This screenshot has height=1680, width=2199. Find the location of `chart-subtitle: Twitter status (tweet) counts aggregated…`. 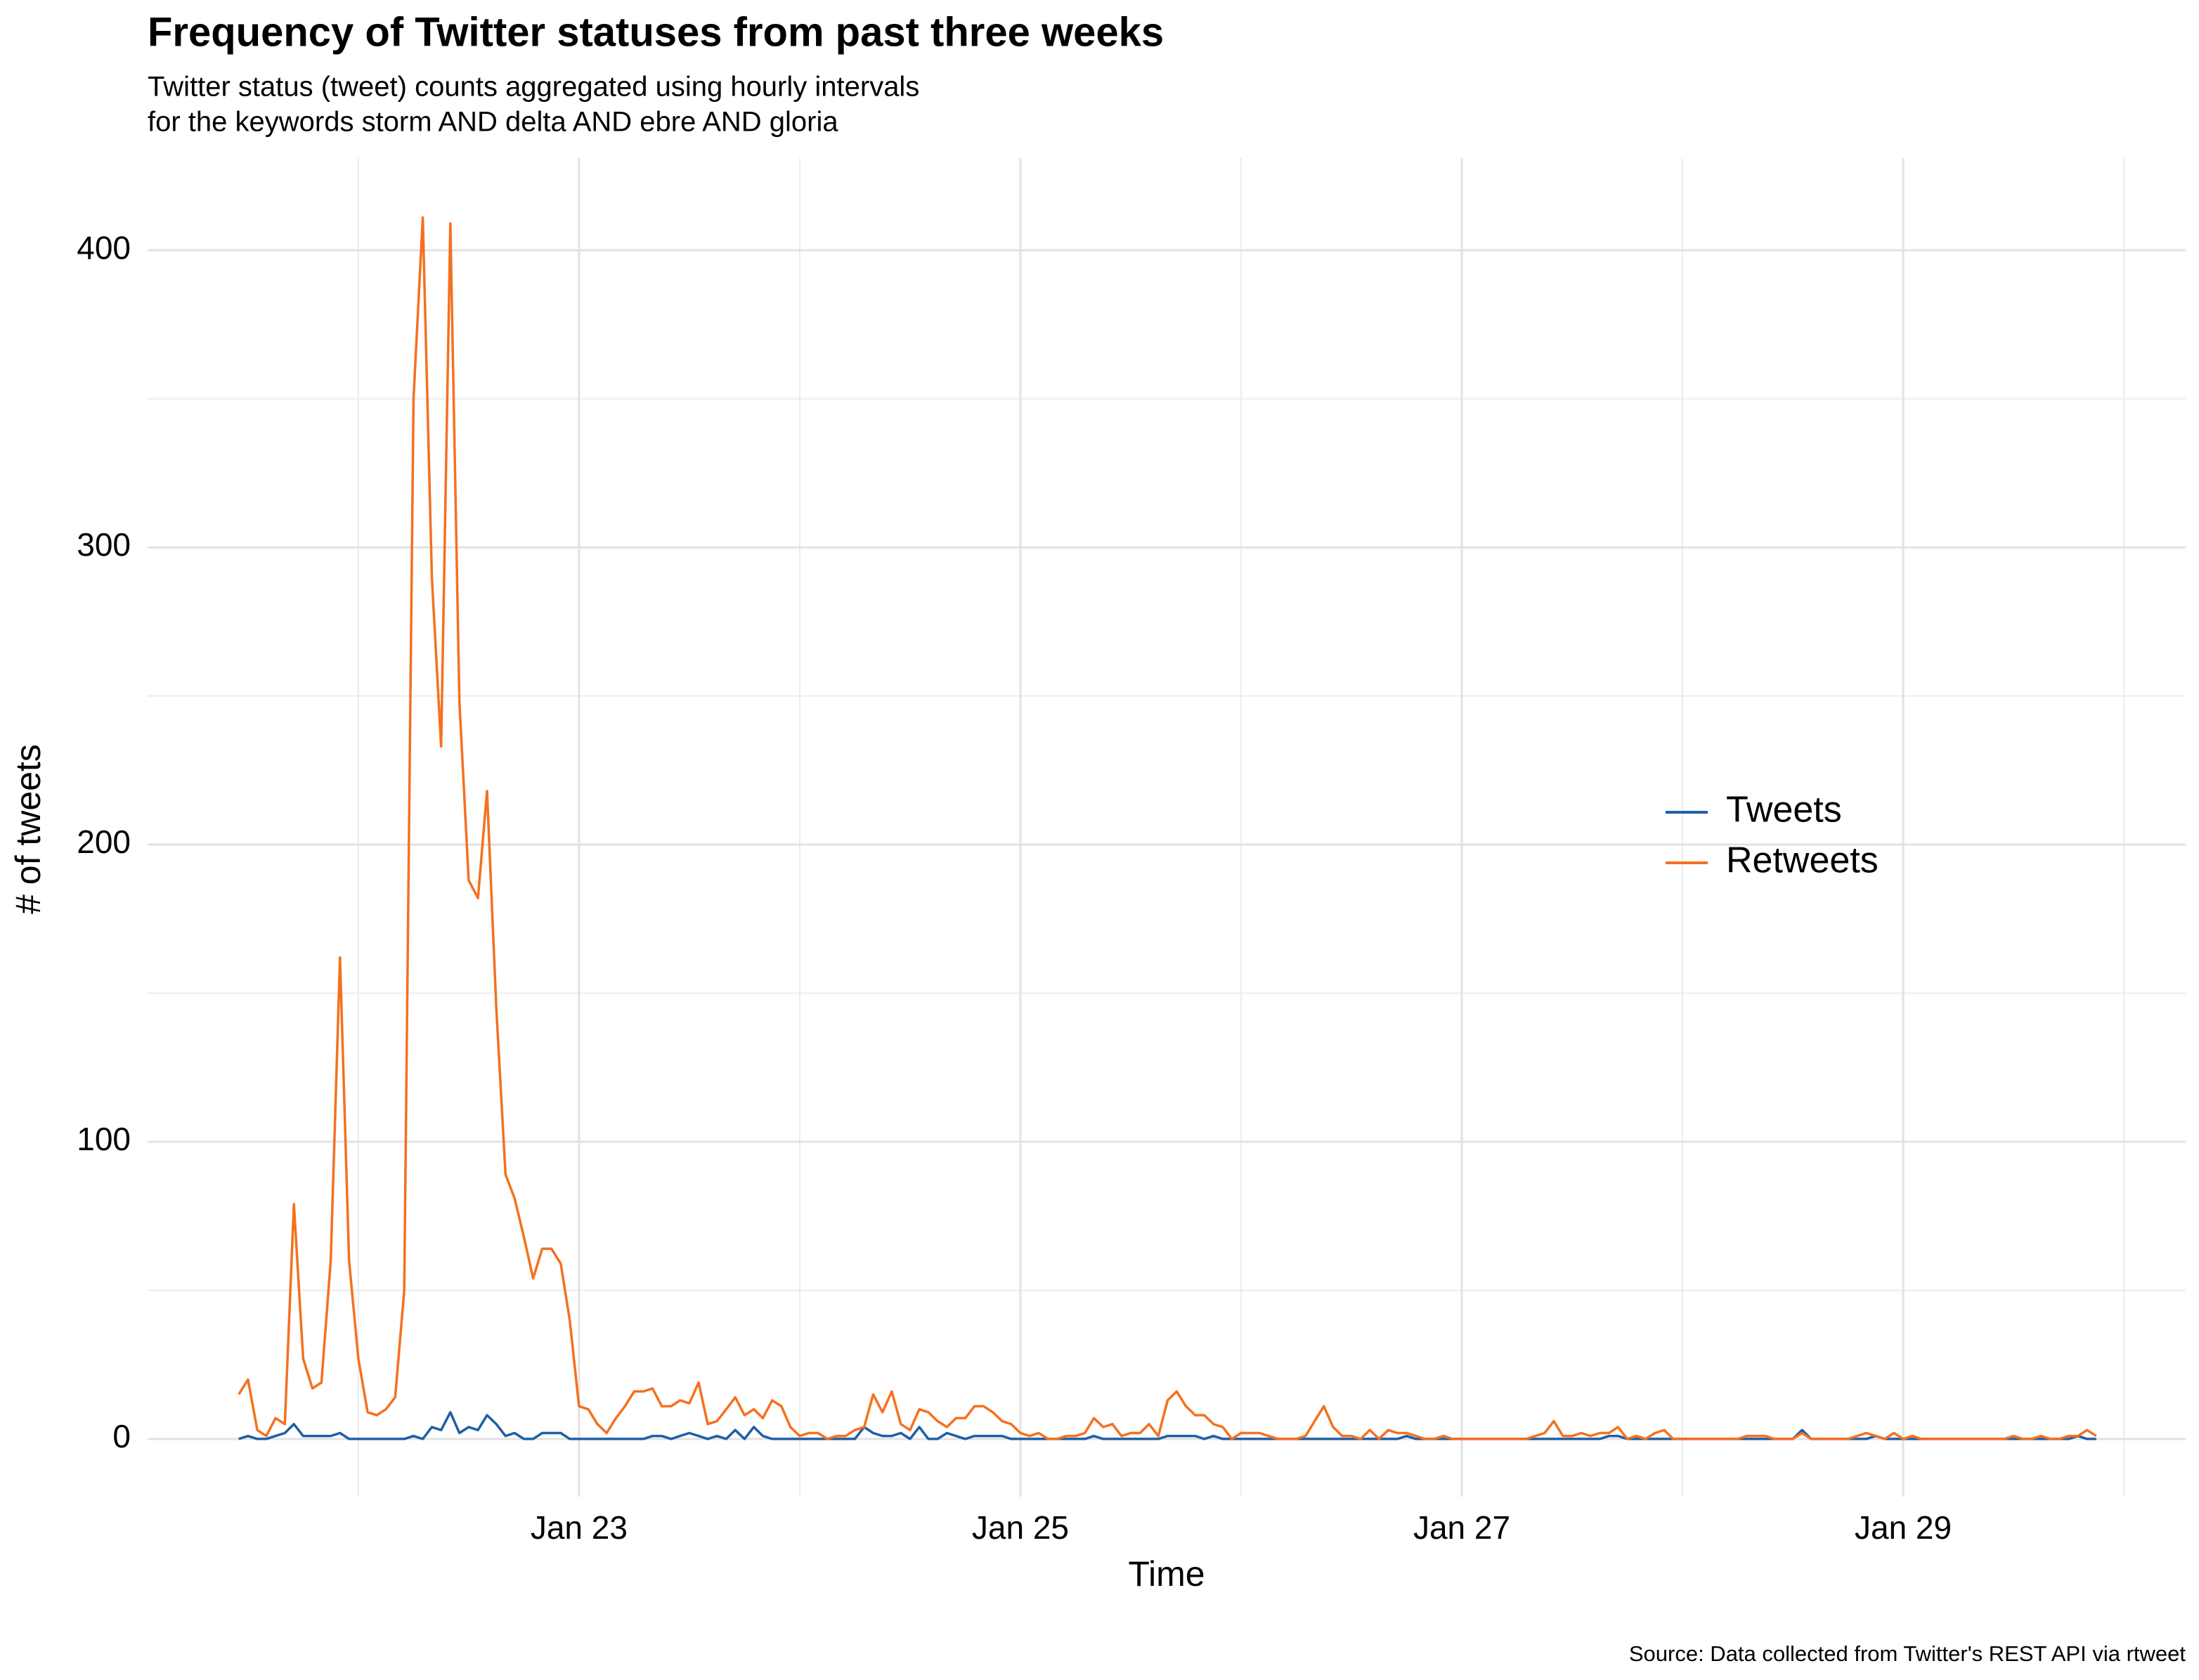

chart-subtitle: Twitter status (tweet) counts aggregated… is located at coordinates (533, 87).